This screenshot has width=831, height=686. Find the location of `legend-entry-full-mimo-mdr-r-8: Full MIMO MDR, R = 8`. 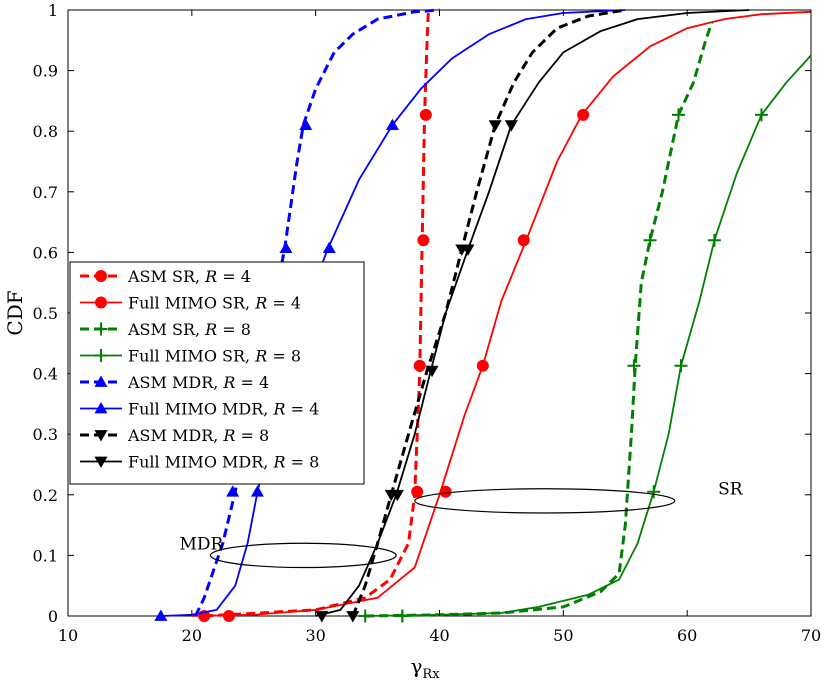

legend-entry-full-mimo-mdr-r-8: Full MIMO MDR, R = 8 is located at coordinates (199, 462).